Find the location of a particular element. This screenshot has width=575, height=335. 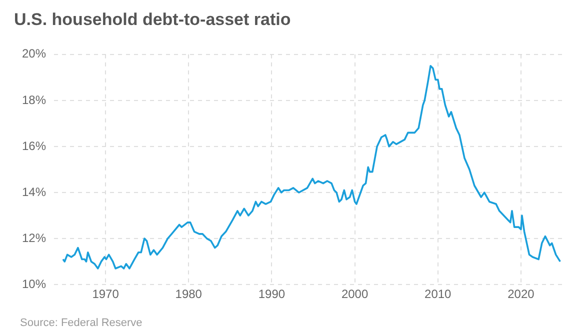

x-tick-label: 2000 is located at coordinates (354, 294).